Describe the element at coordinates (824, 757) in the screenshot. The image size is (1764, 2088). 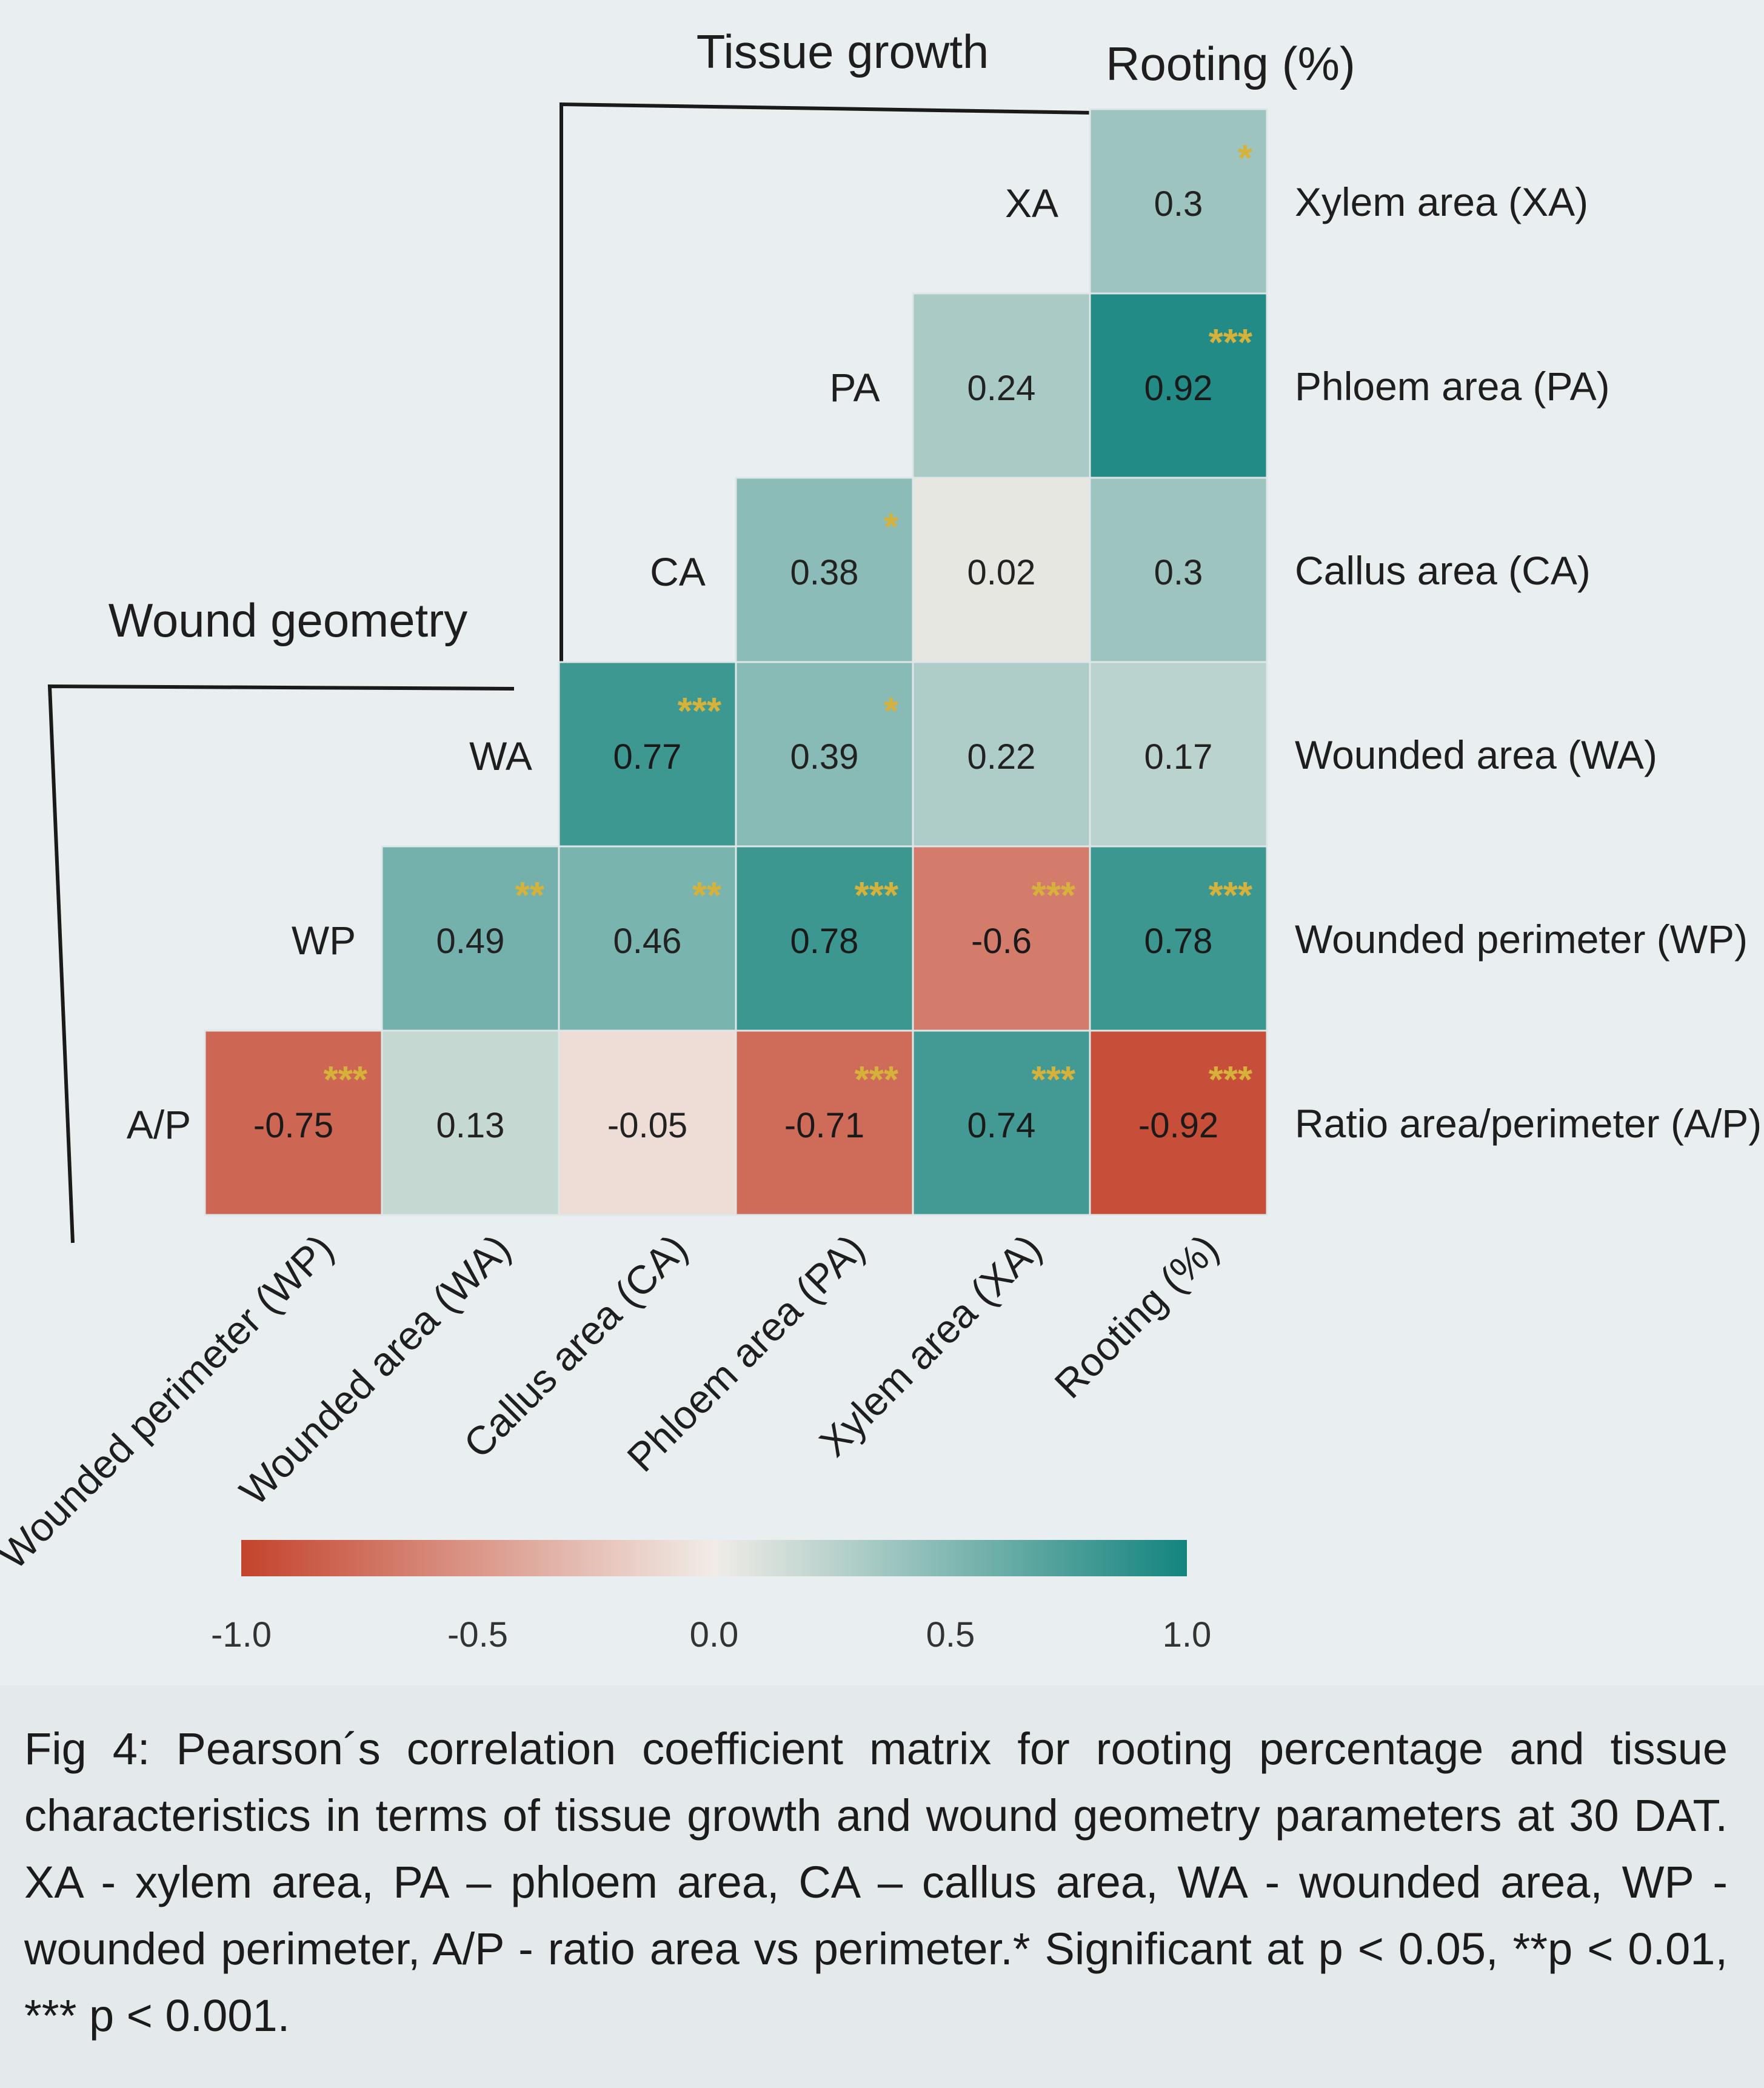
I see `cell-value-label: 0.39` at that location.